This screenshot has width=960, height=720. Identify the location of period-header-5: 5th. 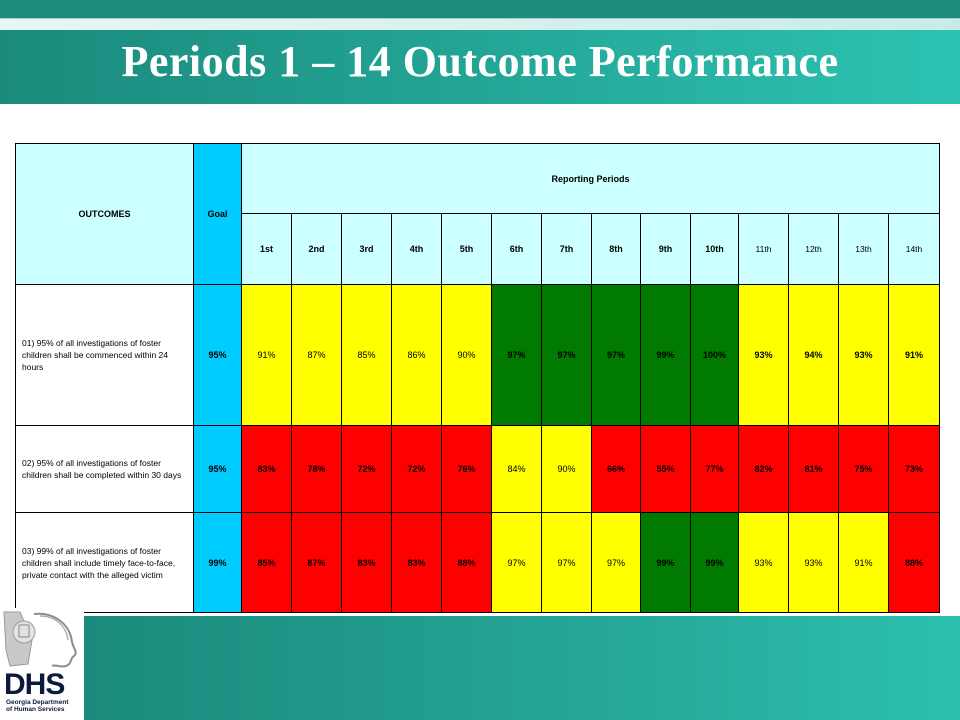
(466, 249).